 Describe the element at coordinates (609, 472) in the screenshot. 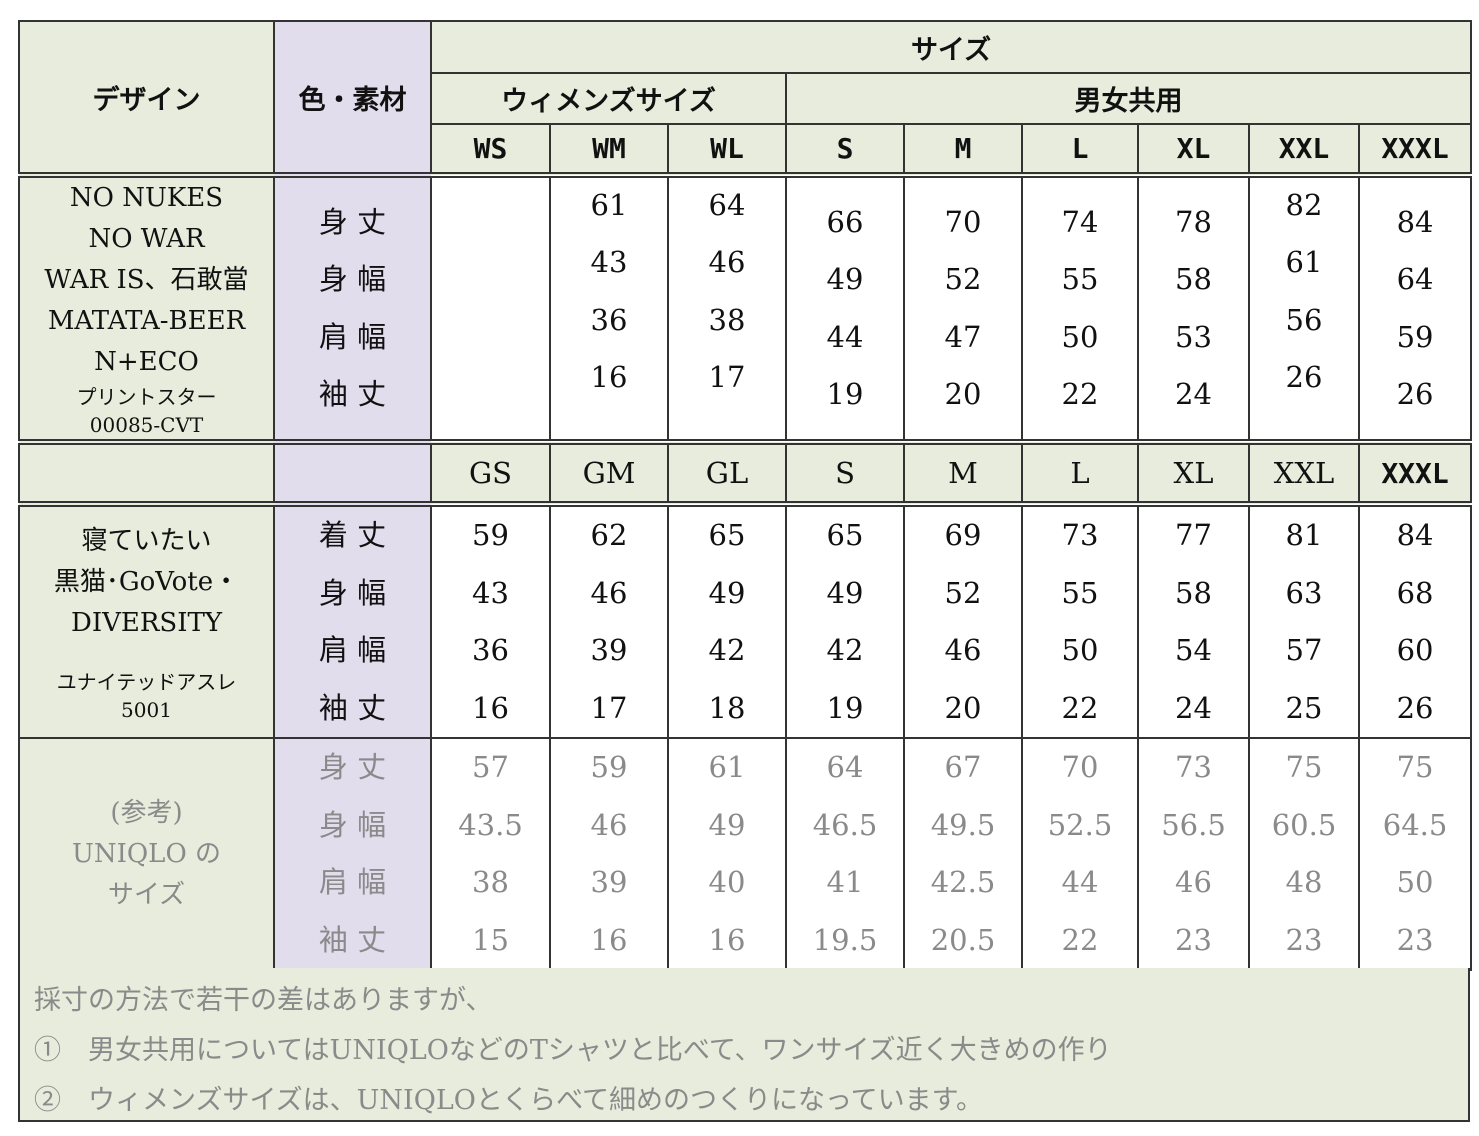

I see `size-header: GM` at that location.